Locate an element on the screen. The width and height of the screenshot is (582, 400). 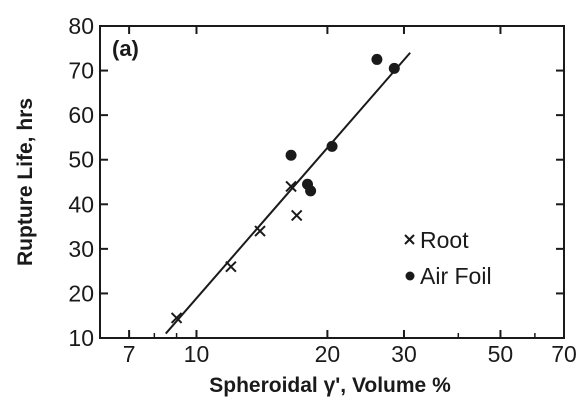
y-tick-label: 70 is located at coordinates (81, 71).